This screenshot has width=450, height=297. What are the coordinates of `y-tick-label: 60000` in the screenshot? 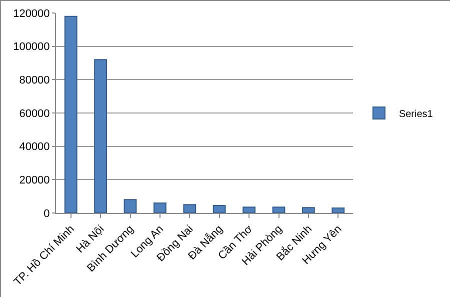 It's located at (34, 114).